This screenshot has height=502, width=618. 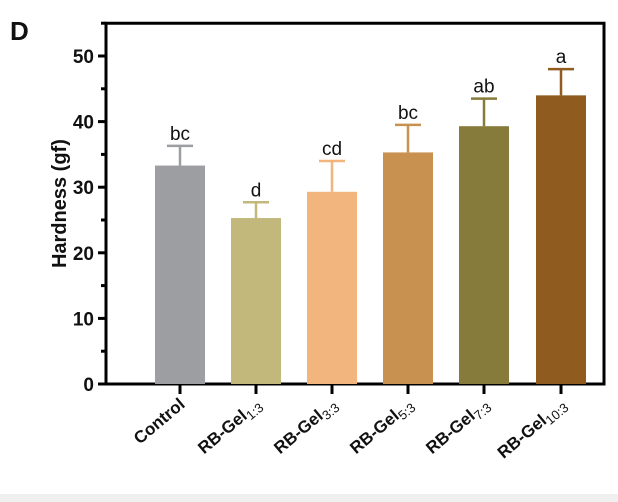 What do you see at coordinates (83, 123) in the screenshot?
I see `y-tick-label: 40` at bounding box center [83, 123].